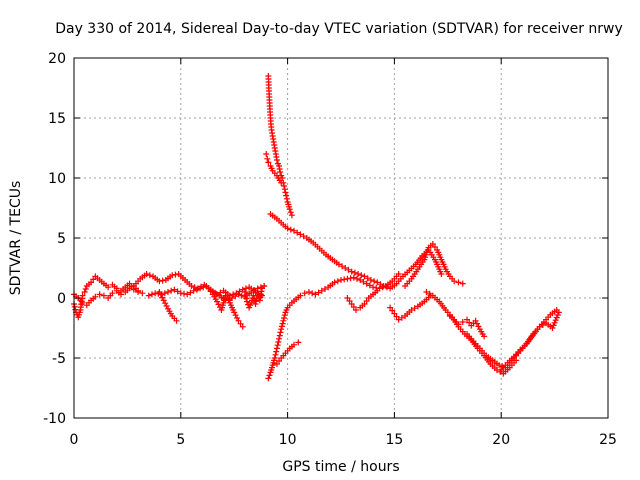  Describe the element at coordinates (280, 146) in the screenshot. I see `series-spike-descent` at that location.